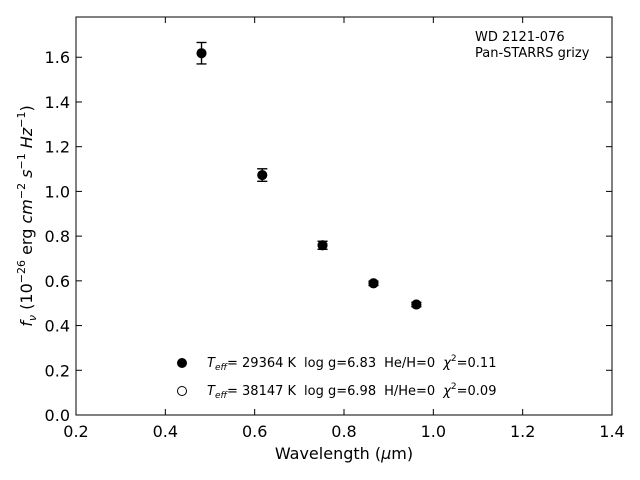  What do you see at coordinates (182, 391) in the screenshot?
I see `legend-marker-open` at bounding box center [182, 391].